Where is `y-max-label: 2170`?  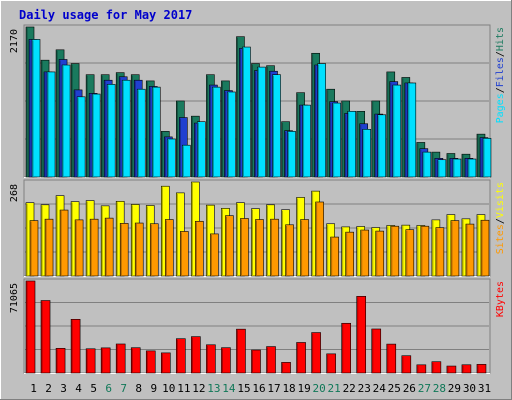 y-max-label: 2170 is located at coordinates (14, 41).